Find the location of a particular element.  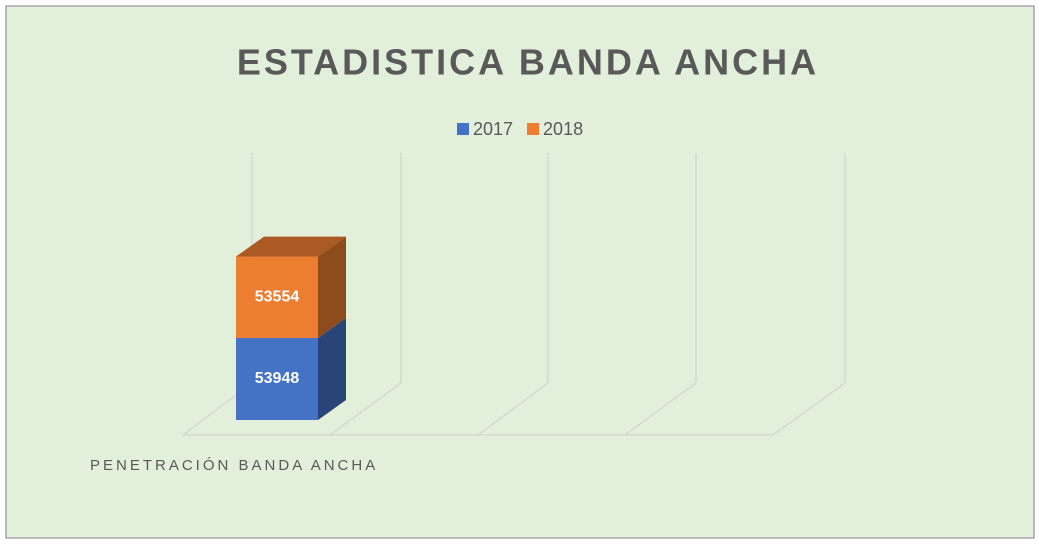

bar-top is located at coordinates (291, 246).